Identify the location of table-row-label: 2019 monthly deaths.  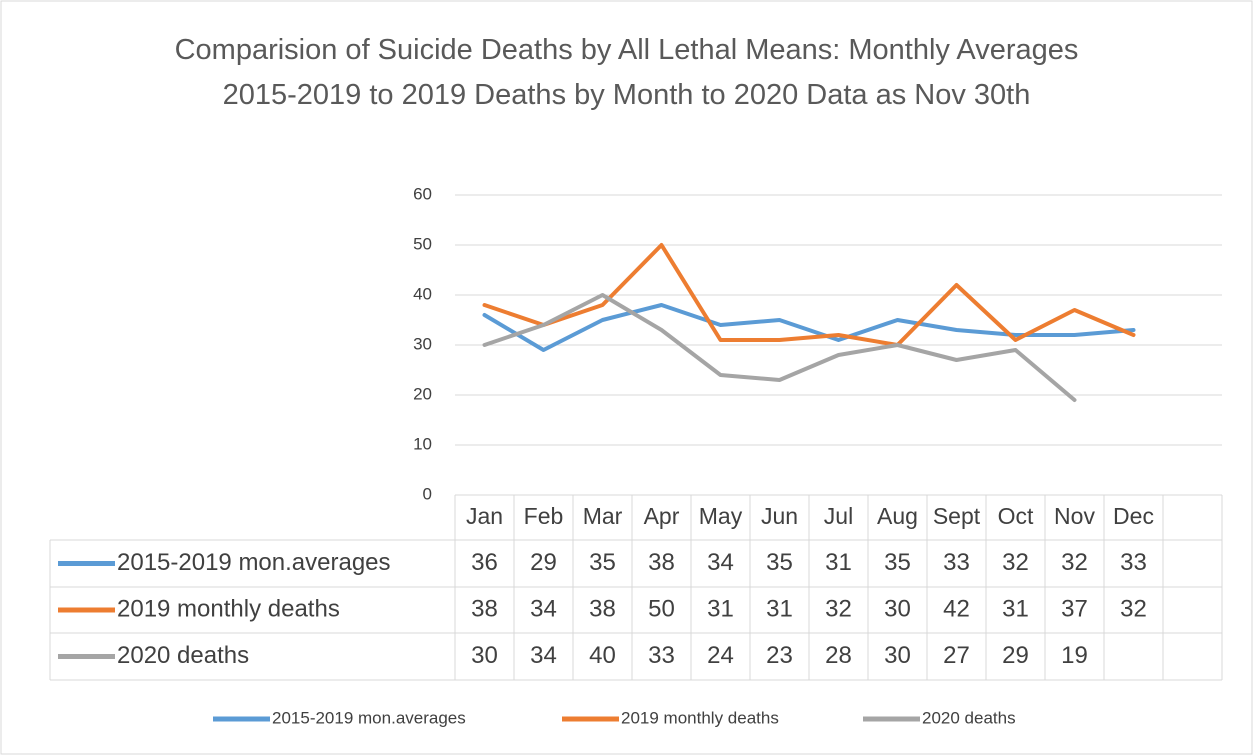
(228, 608).